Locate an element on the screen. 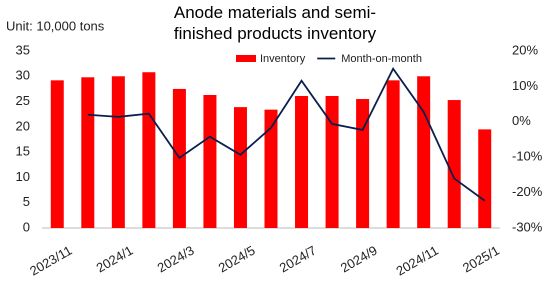 This screenshot has width=550, height=297. x-tick-label: 2024/1 is located at coordinates (115, 259).